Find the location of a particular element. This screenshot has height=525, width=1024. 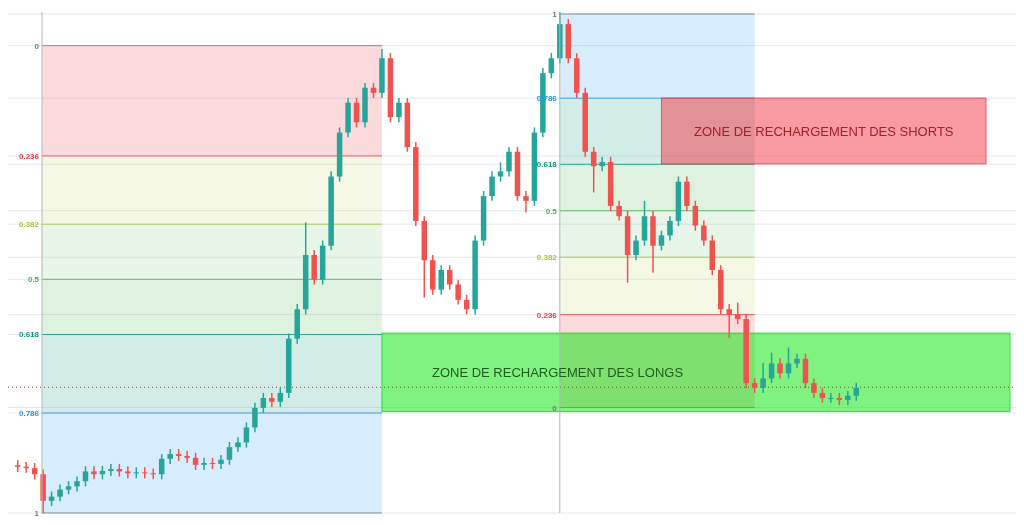

y2-tick-label: 0.236 is located at coordinates (547, 315).